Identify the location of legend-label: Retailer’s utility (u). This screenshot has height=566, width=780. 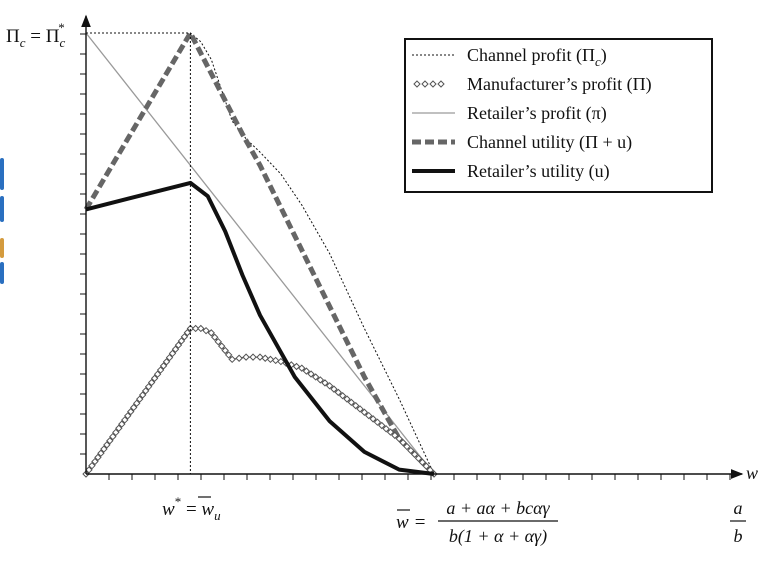
(538, 171).